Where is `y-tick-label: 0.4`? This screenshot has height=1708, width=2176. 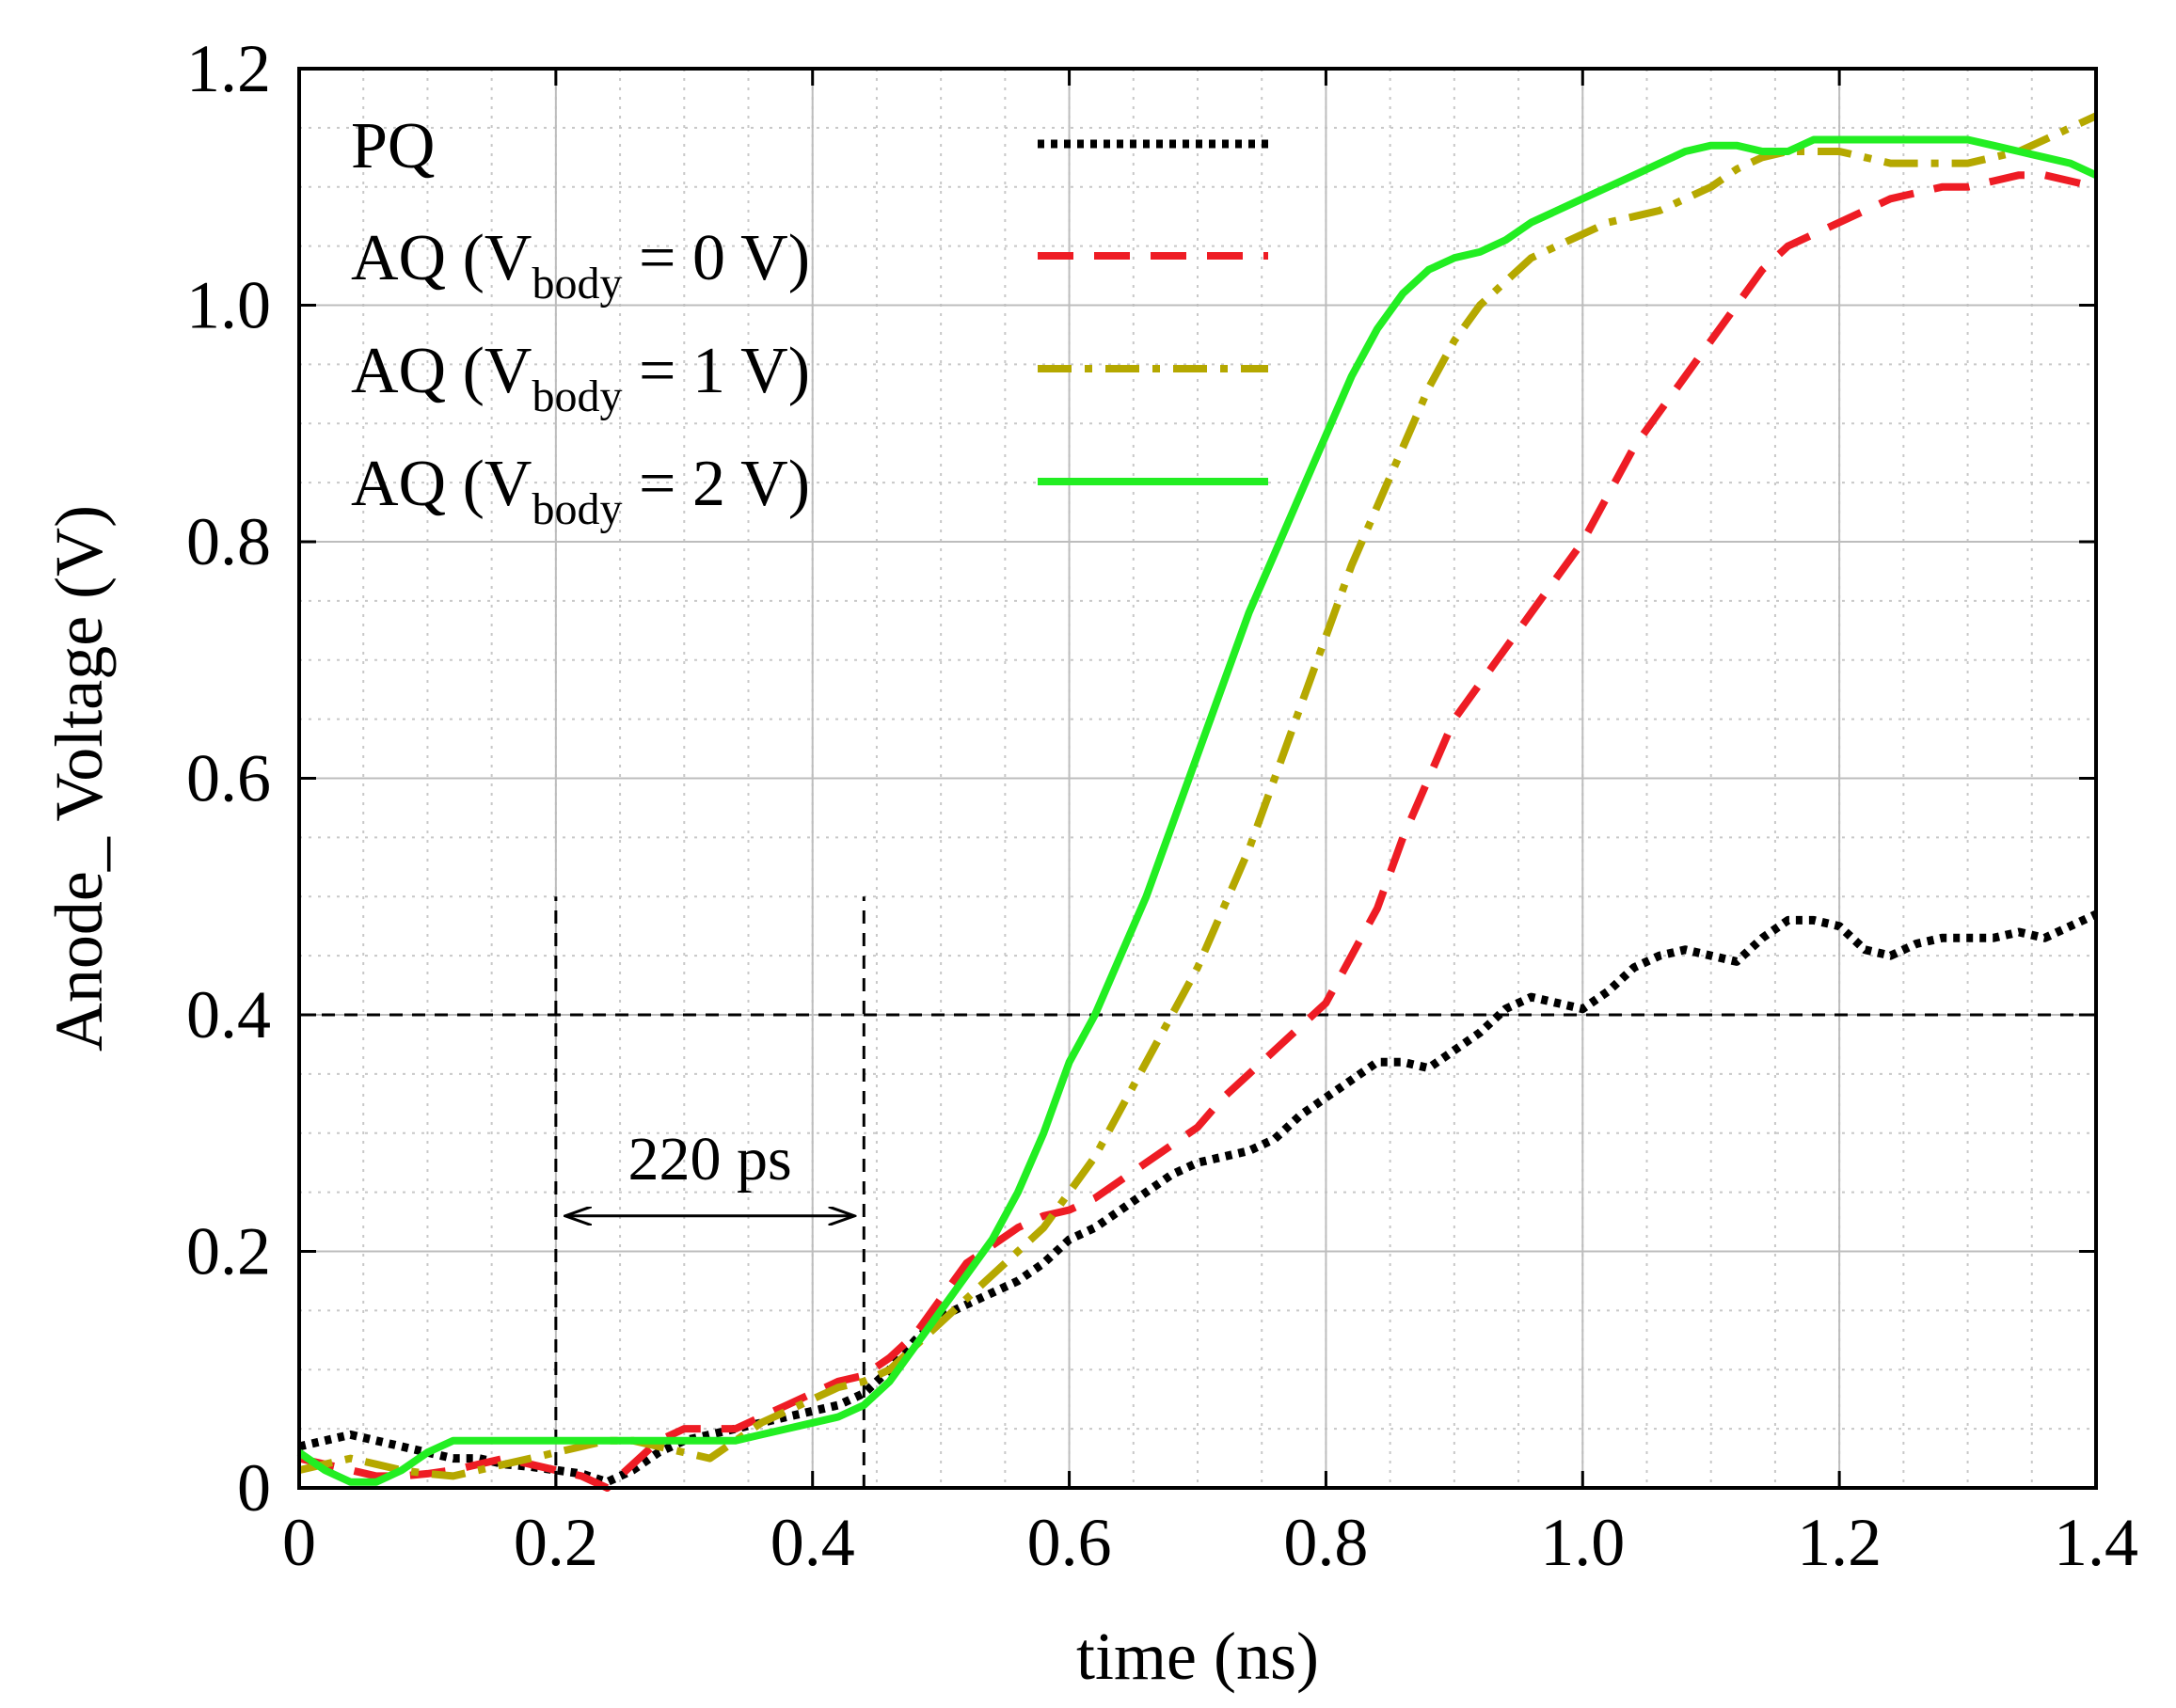 y-tick-label: 0.4 is located at coordinates (228, 1015).